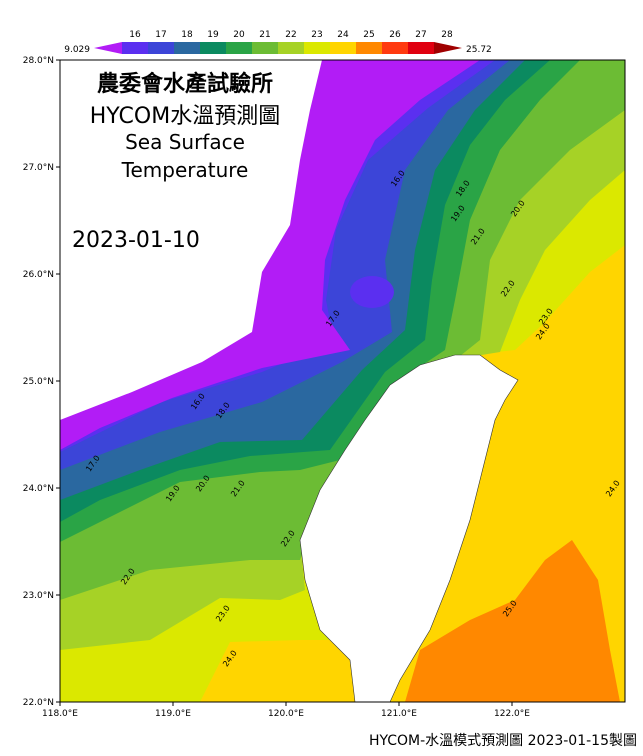 The height and width of the screenshot is (756, 643). Describe the element at coordinates (213, 35) in the screenshot. I see `colorbar-tick: 19` at that location.